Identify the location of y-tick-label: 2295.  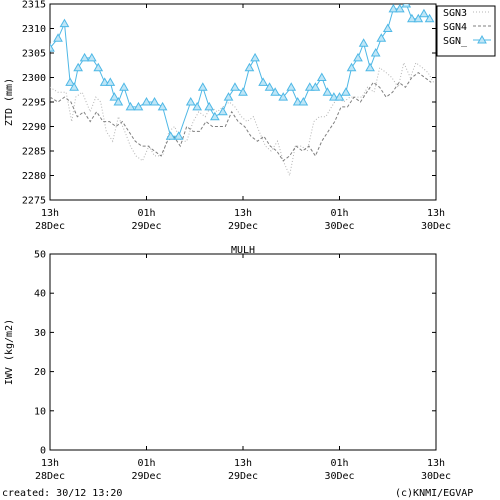
(34, 103).